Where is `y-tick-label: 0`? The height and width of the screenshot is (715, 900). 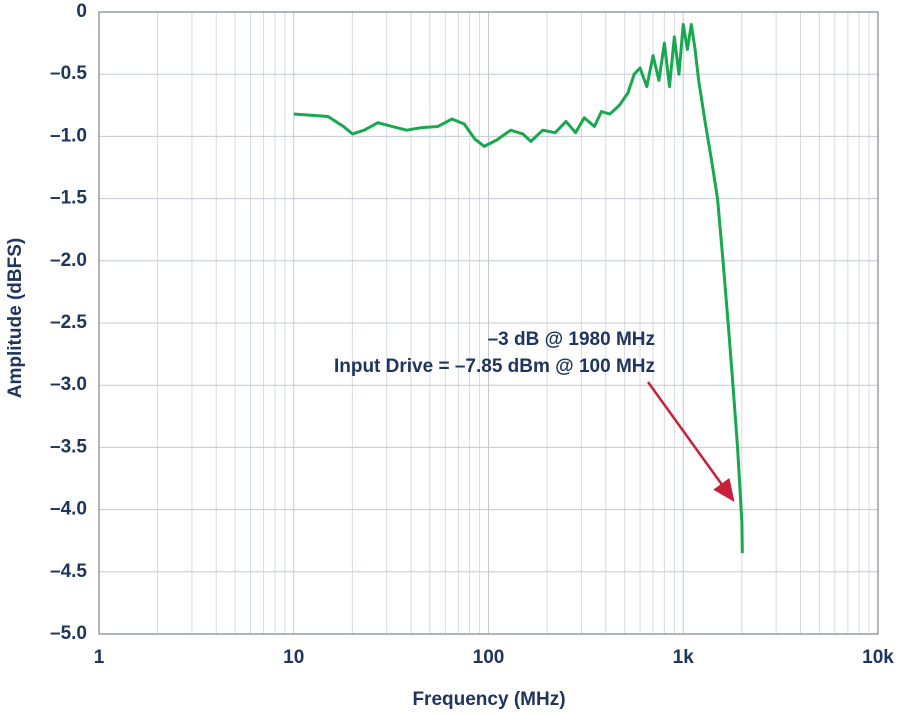
y-tick-label: 0 is located at coordinates (81, 11).